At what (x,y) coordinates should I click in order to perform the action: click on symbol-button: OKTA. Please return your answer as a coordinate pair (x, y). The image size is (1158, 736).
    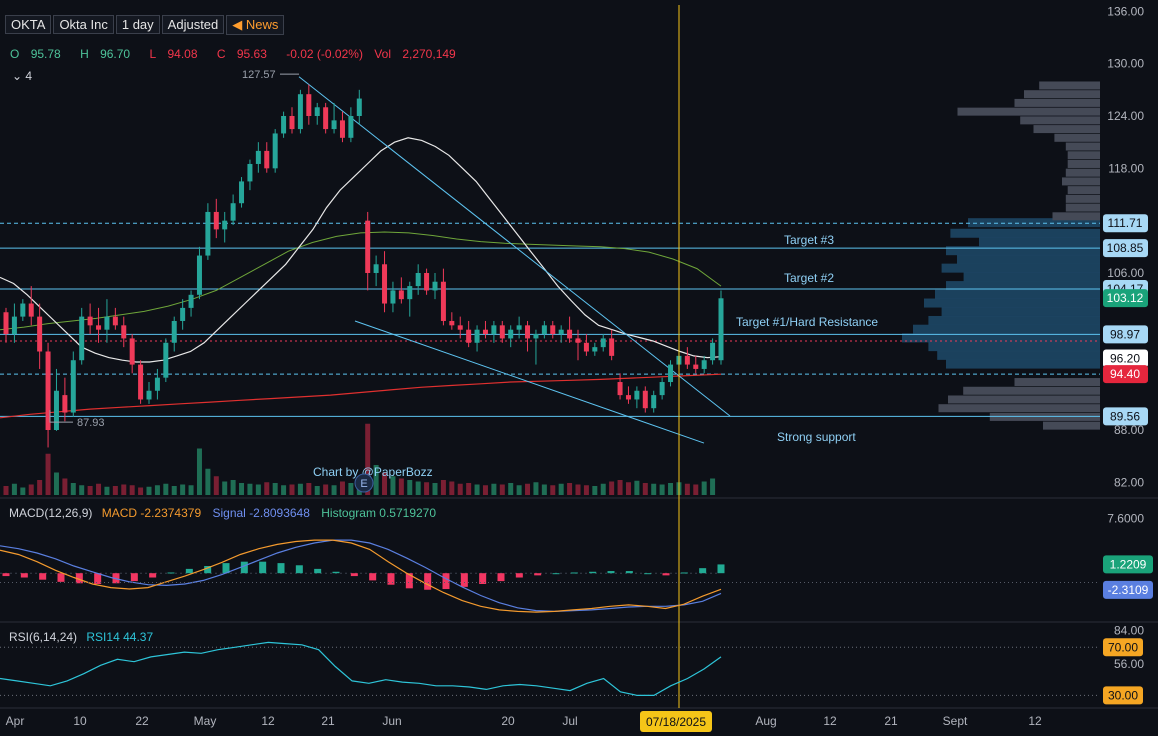
    Looking at the image, I should click on (28, 24).